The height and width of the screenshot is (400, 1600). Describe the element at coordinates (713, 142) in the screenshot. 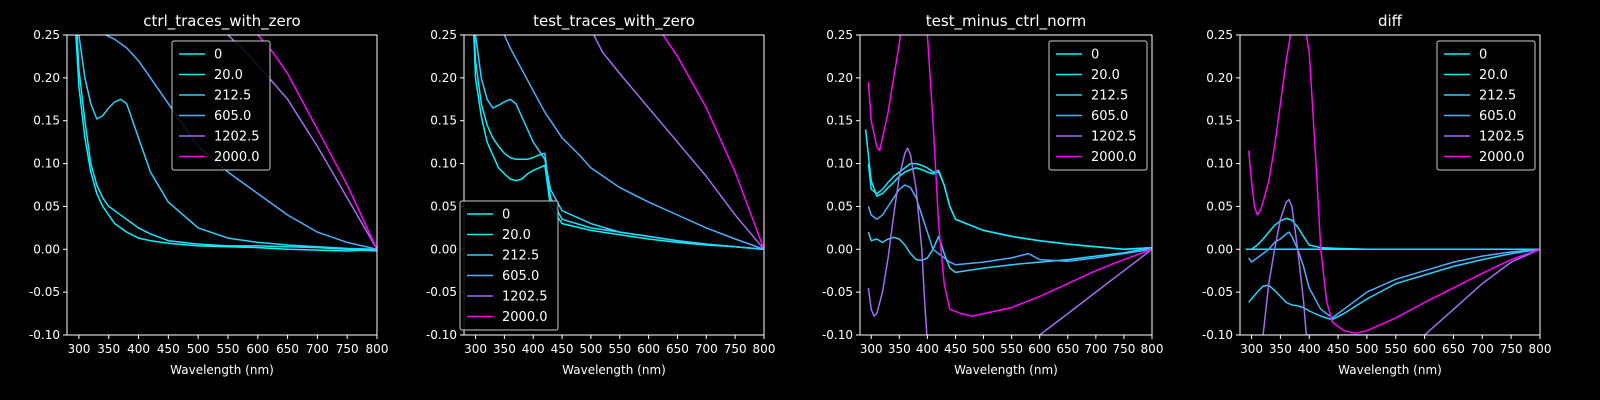

I see `series-line-2000.0` at that location.